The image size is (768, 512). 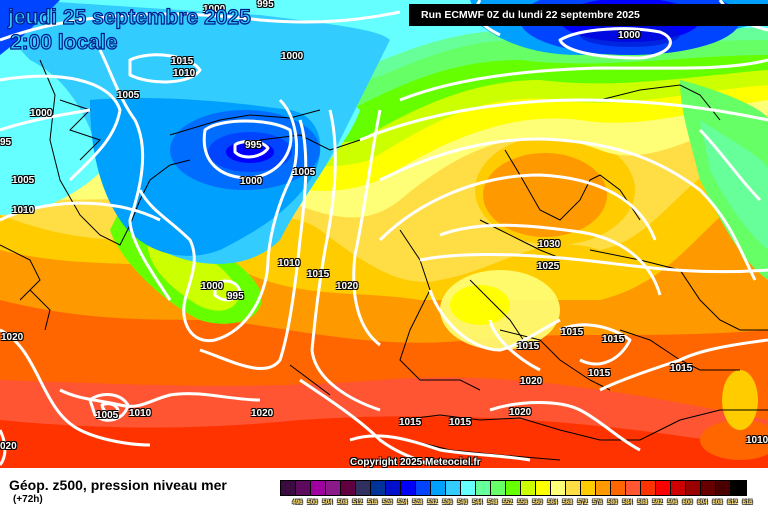 I want to click on forecast-step: (+72h), so click(x=28, y=499).